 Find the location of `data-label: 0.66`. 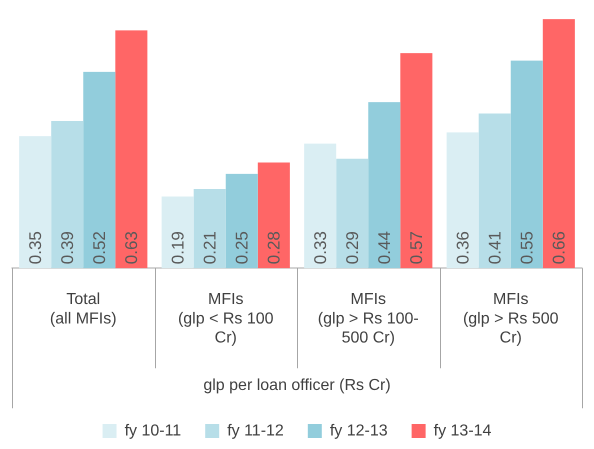

data-label: 0.66 is located at coordinates (559, 247).